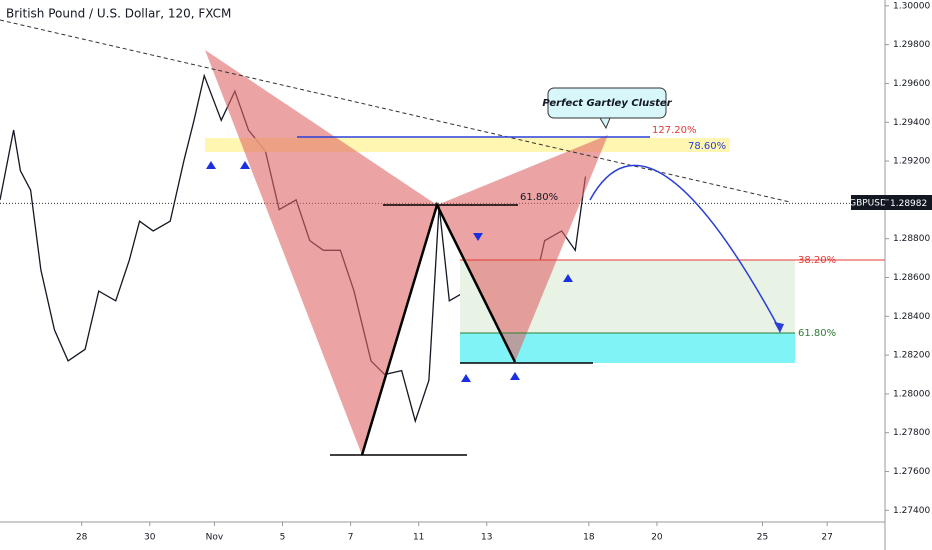 The height and width of the screenshot is (550, 932). I want to click on y-tick-label: 1.28400, so click(911, 317).